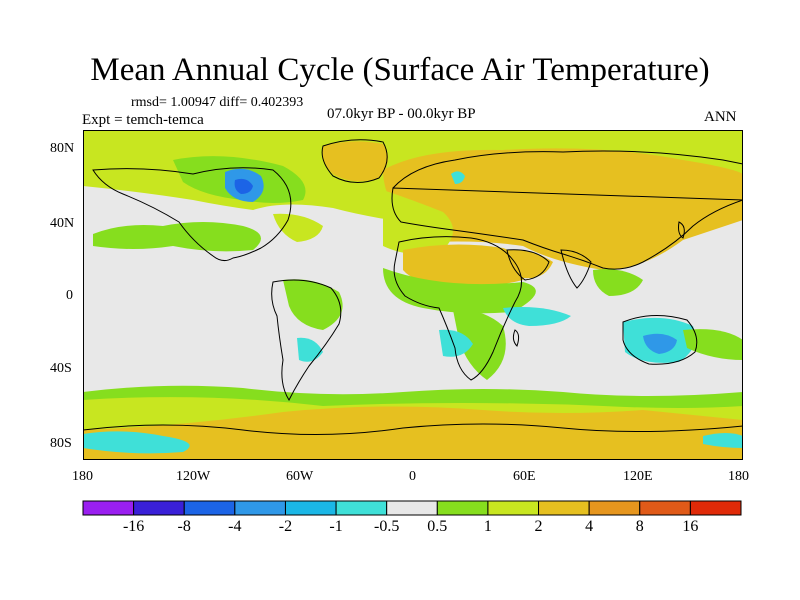 This screenshot has width=800, height=600. I want to click on sahara-orange, so click(464, 266).